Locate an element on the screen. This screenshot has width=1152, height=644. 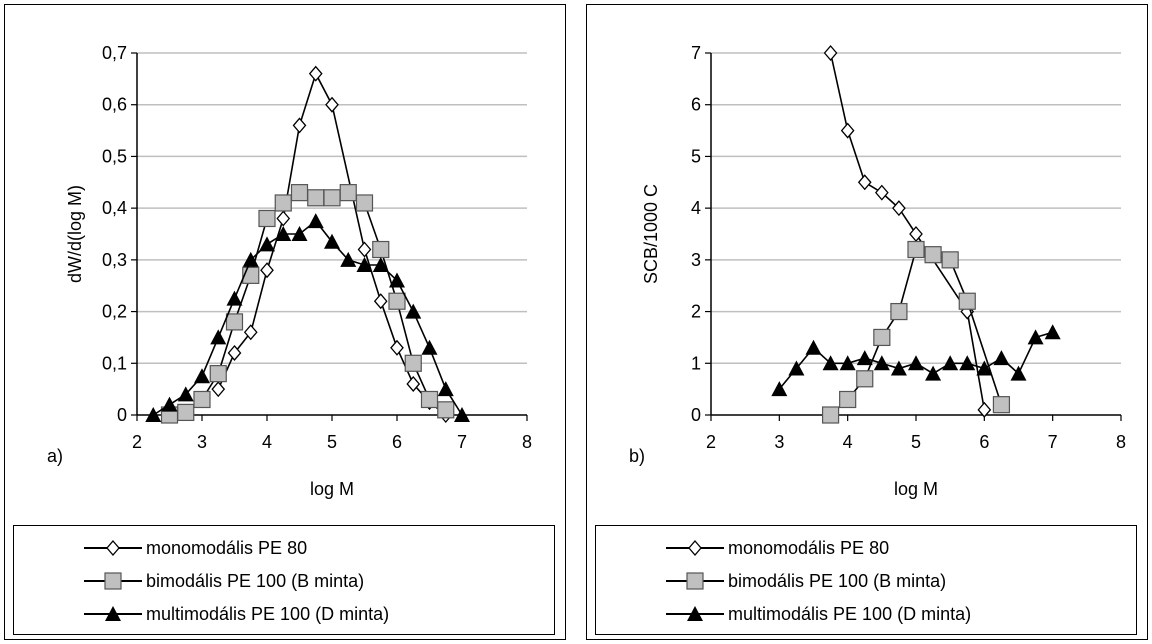
panel-label: a) is located at coordinates (55, 456).